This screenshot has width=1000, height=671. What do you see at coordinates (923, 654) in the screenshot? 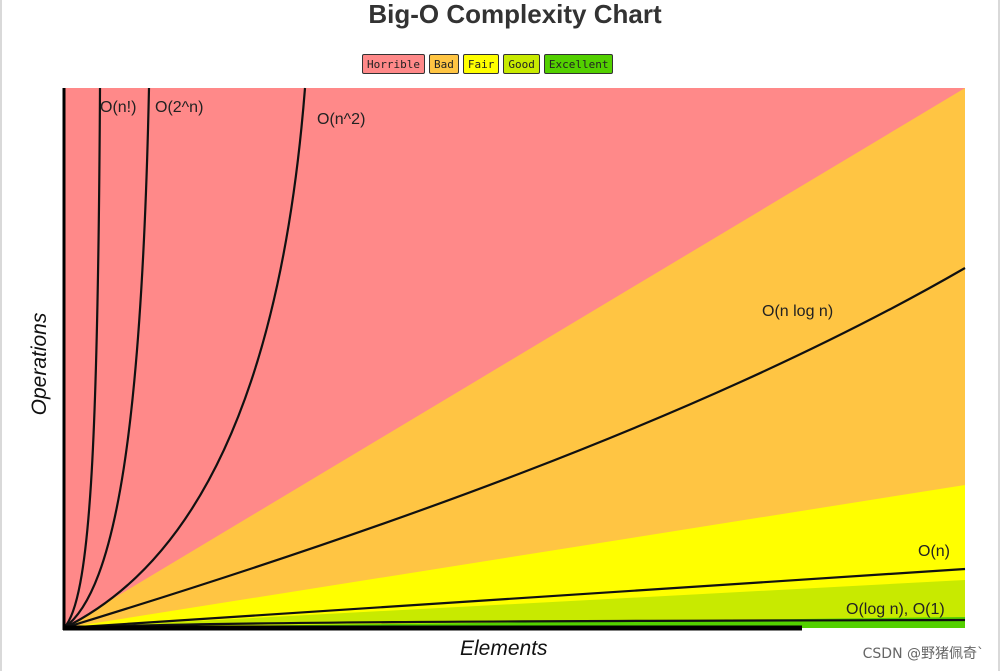
I see `watermark: CSDN @野猪佩奇`` at bounding box center [923, 654].